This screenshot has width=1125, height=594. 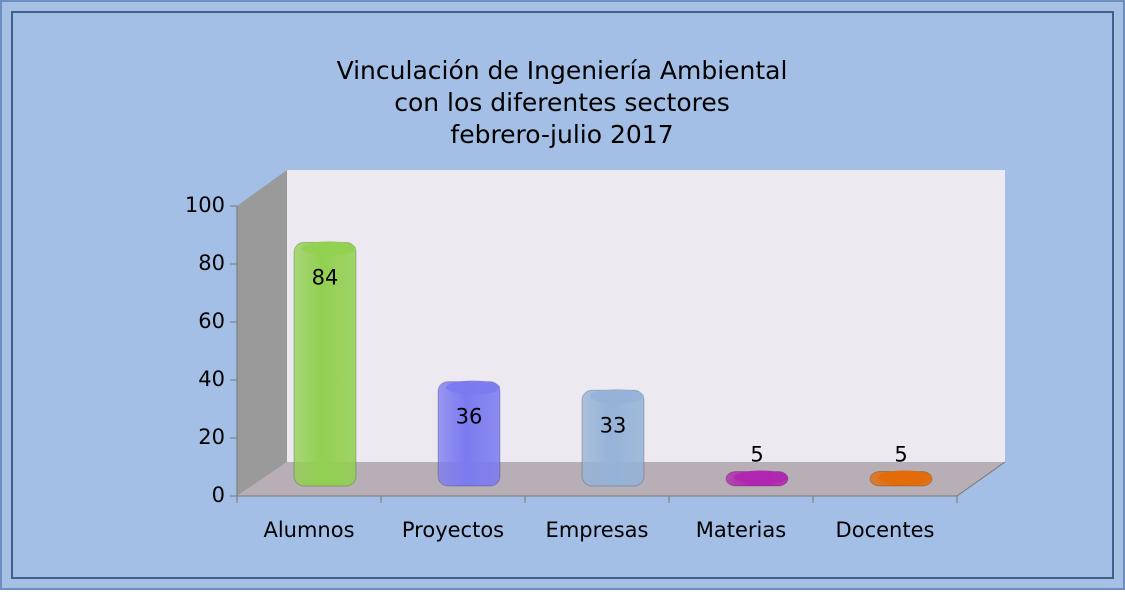 I want to click on value-label: 33, so click(x=613, y=425).